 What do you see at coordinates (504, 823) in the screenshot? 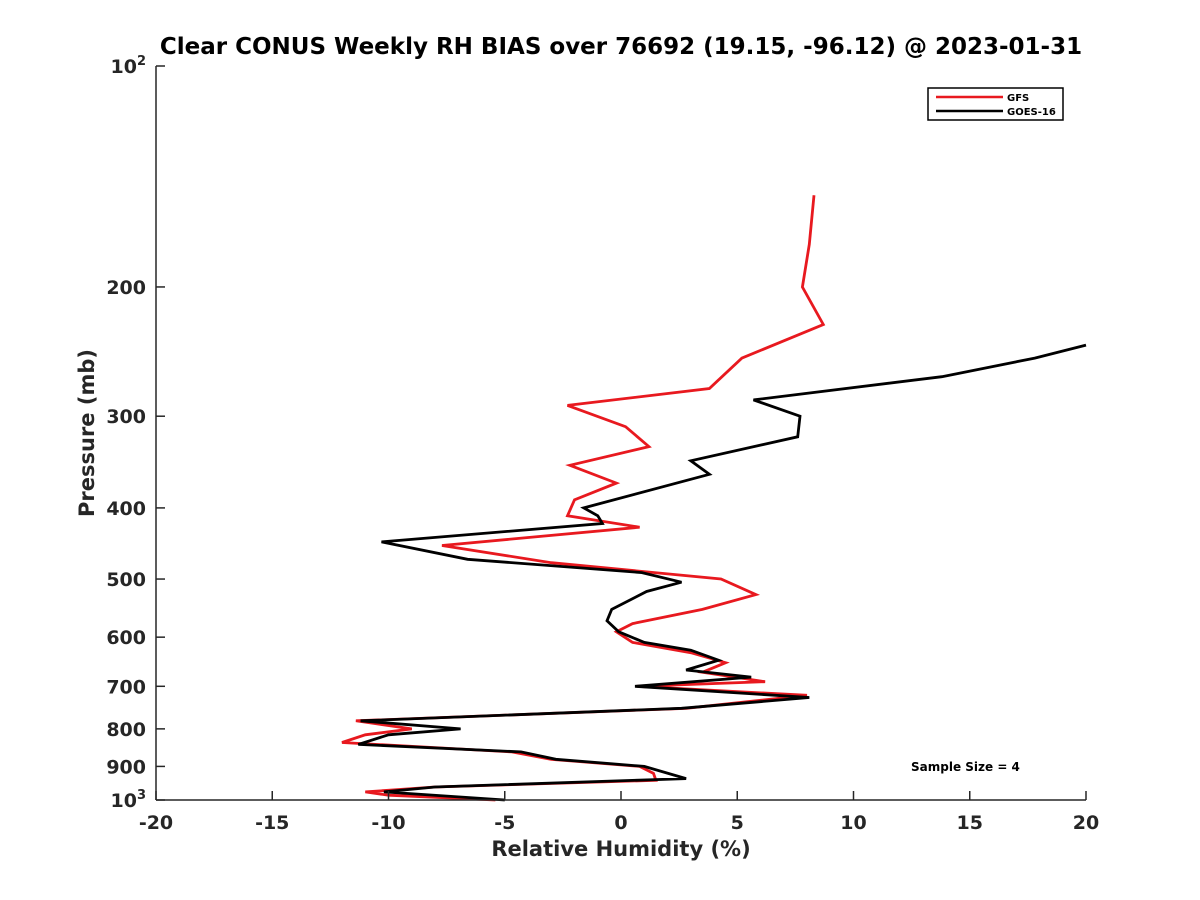
I see `x-tick-label: -5` at bounding box center [504, 823].